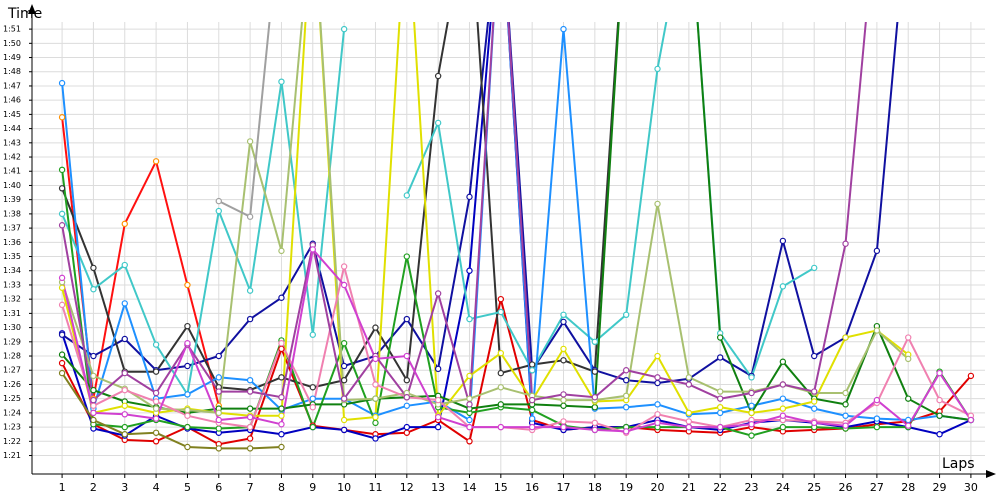  I want to click on y-tick-label: 1:26, so click(12, 384).